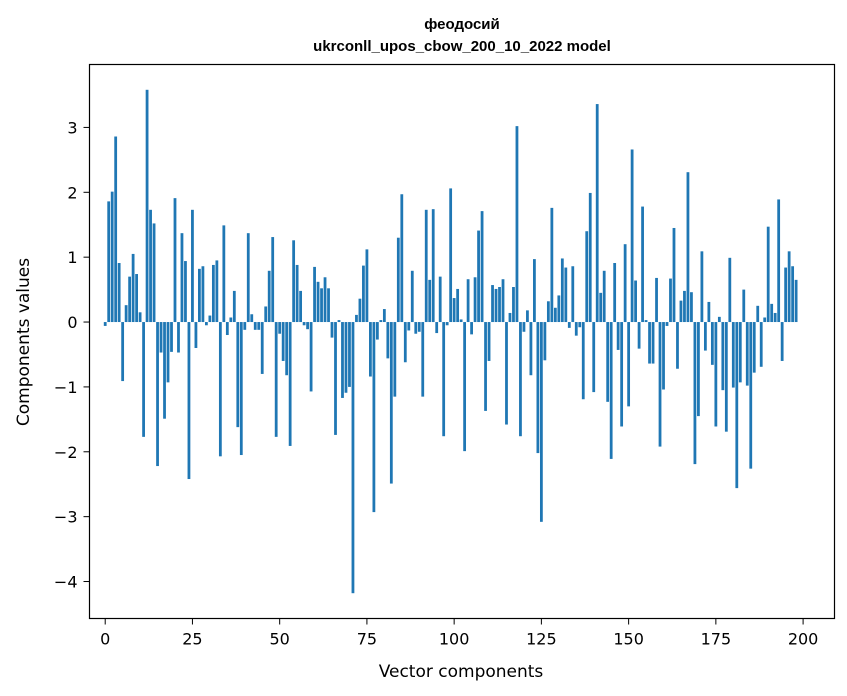 Image resolution: width=847 pixels, height=696 pixels. I want to click on y-tick-label: 3, so click(72, 127).